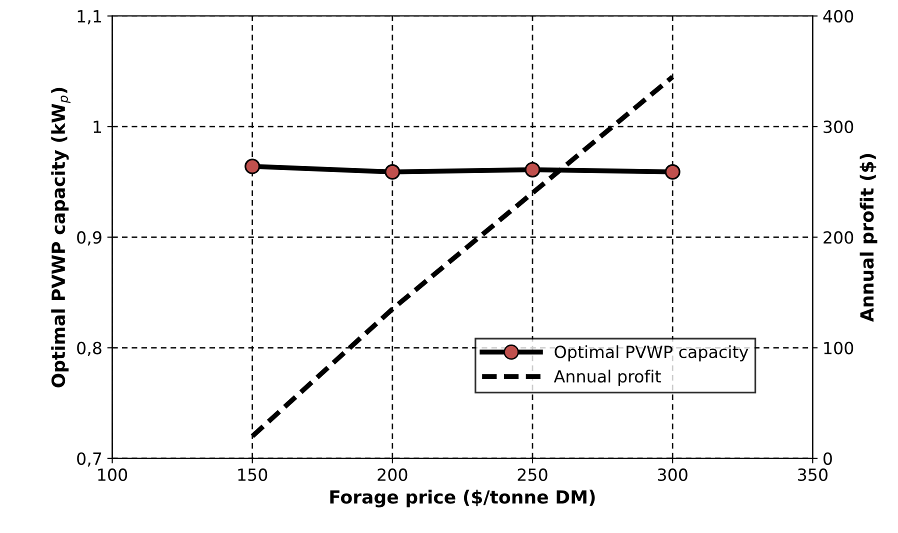  What do you see at coordinates (393, 475) in the screenshot?
I see `x-tick-label: 200` at bounding box center [393, 475].